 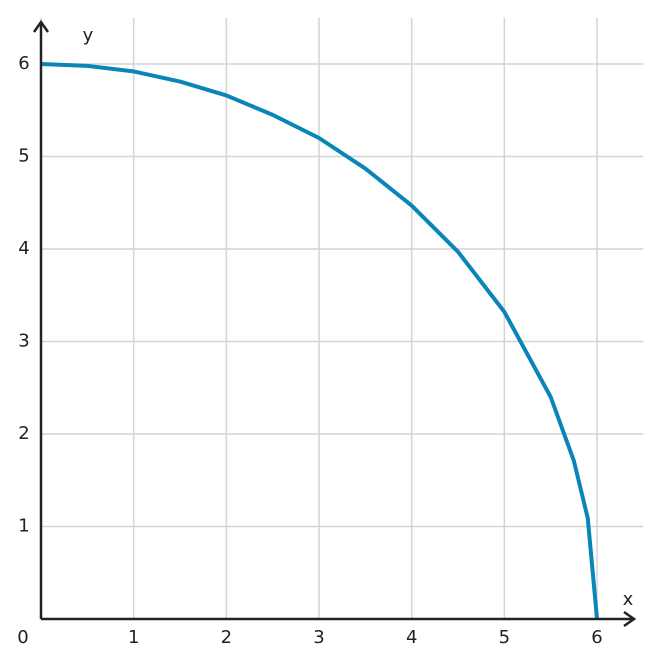 I want to click on x-tick-label: 1, so click(x=133, y=637).